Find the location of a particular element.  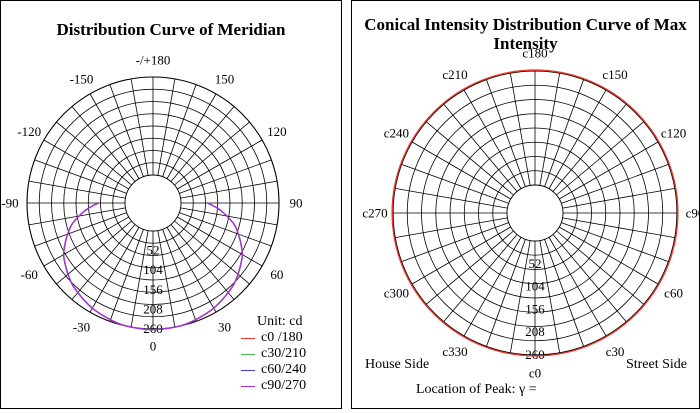

legend-label-c90: c90/270 is located at coordinates (284, 385).